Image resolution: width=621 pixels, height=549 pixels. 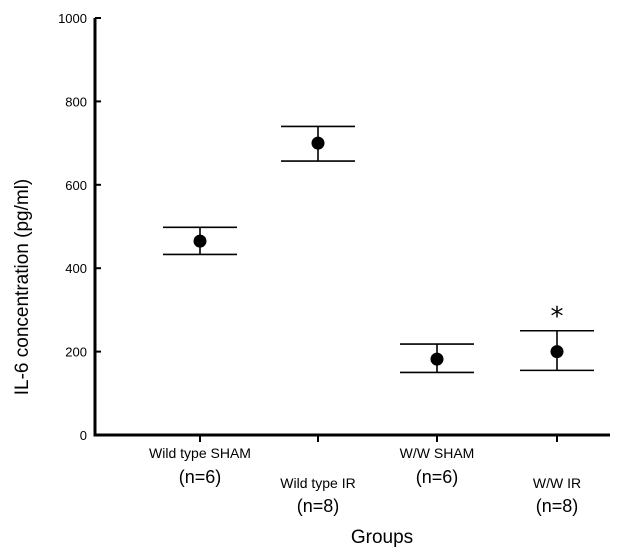 What do you see at coordinates (76, 101) in the screenshot?
I see `y-tick-label: 800` at bounding box center [76, 101].